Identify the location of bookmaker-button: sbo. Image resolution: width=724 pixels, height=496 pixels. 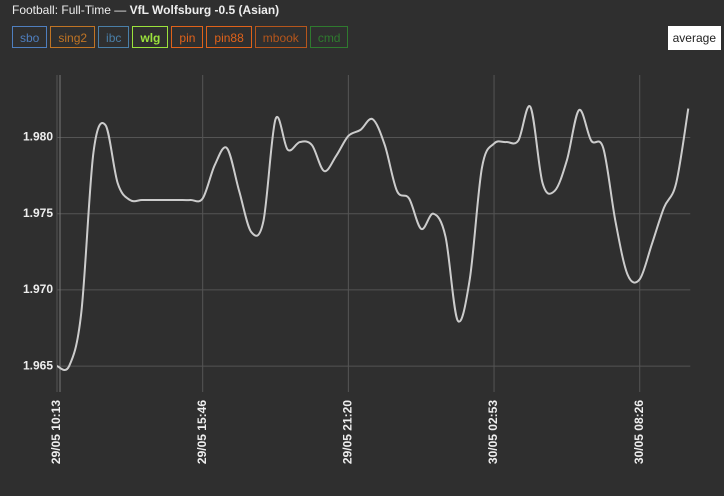
(30, 37).